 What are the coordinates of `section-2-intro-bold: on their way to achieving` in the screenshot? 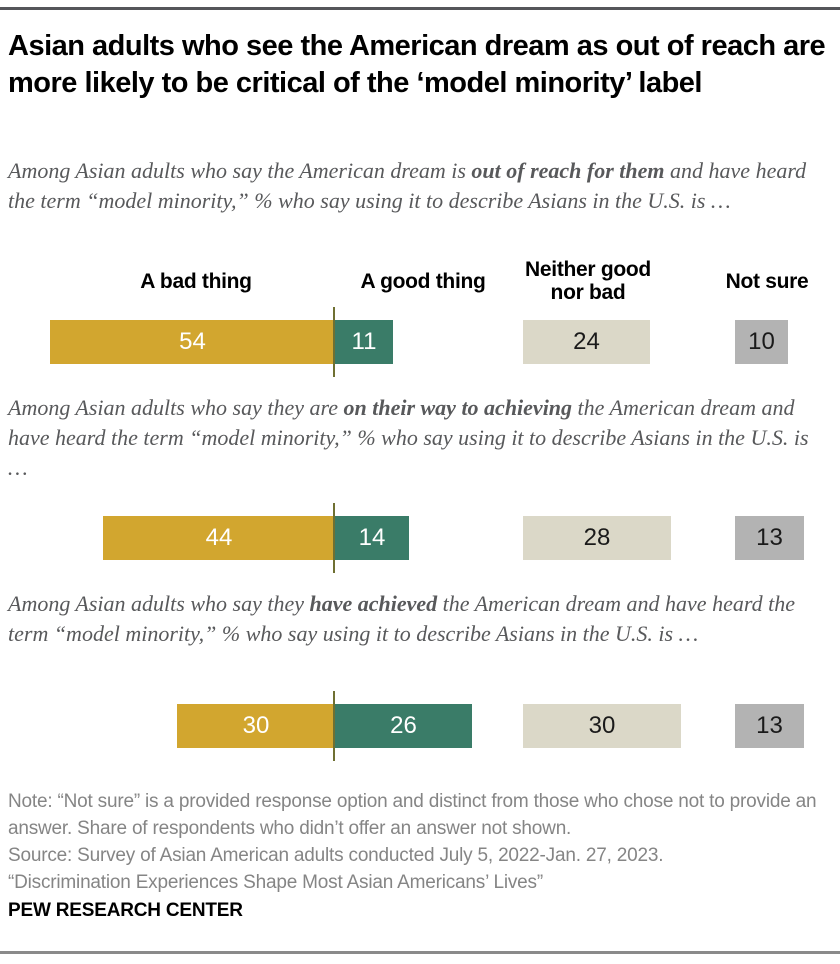 It's located at (458, 407).